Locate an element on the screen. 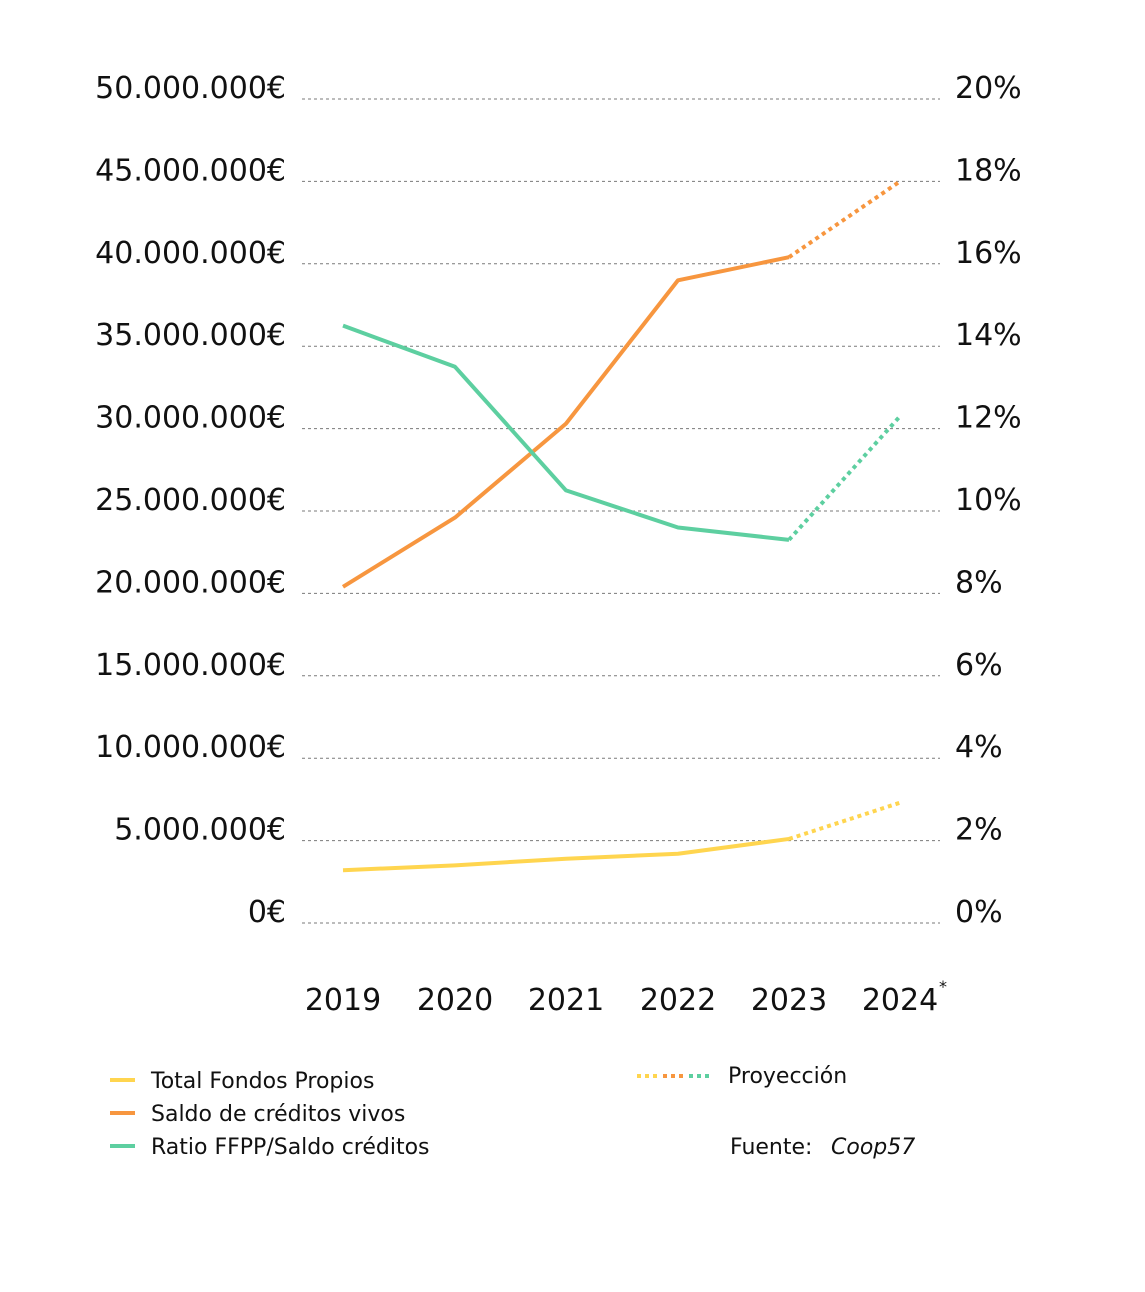 The image size is (1145, 1292). legend-label: Ratio FFPP/Saldo créditos is located at coordinates (290, 1147).